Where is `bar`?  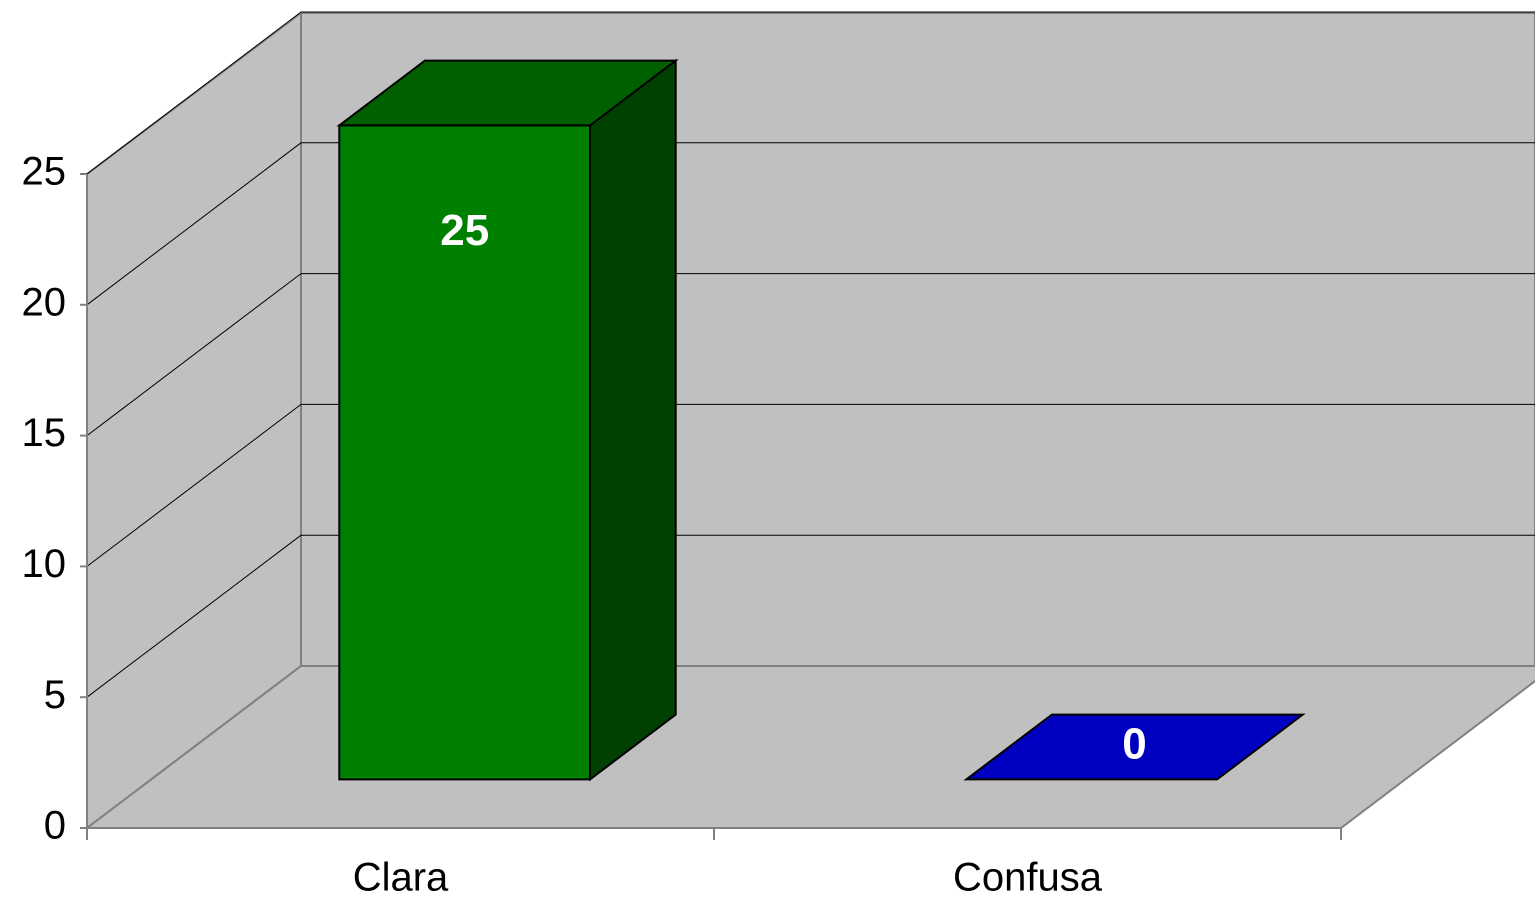 bar is located at coordinates (1134, 747).